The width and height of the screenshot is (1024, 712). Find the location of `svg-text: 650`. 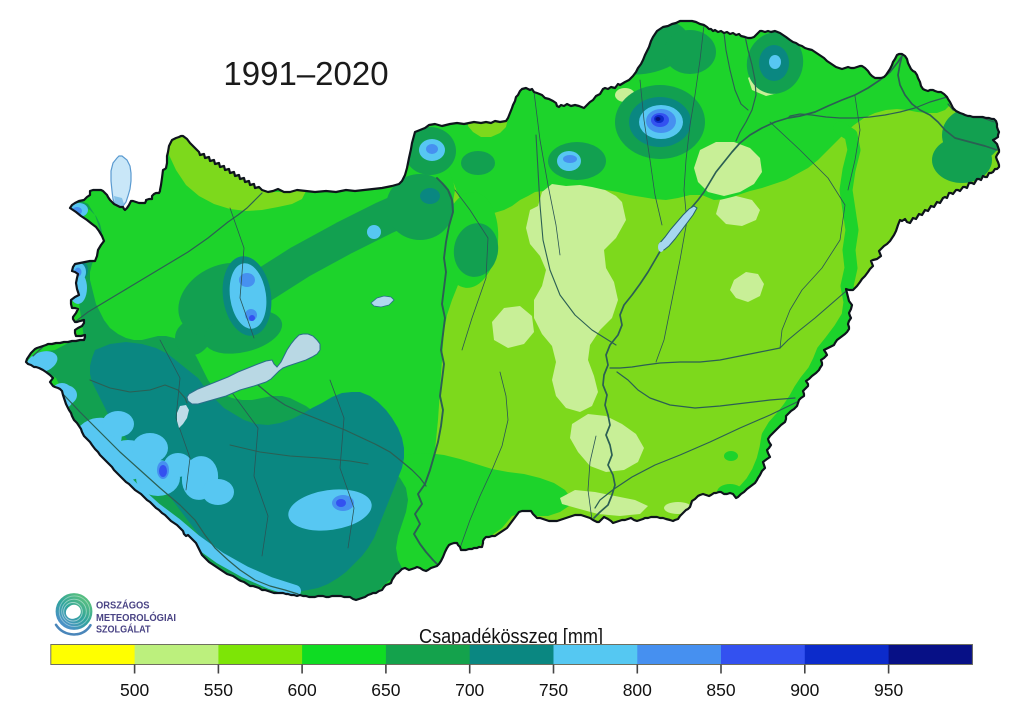

svg-text: 650 is located at coordinates (385, 690).